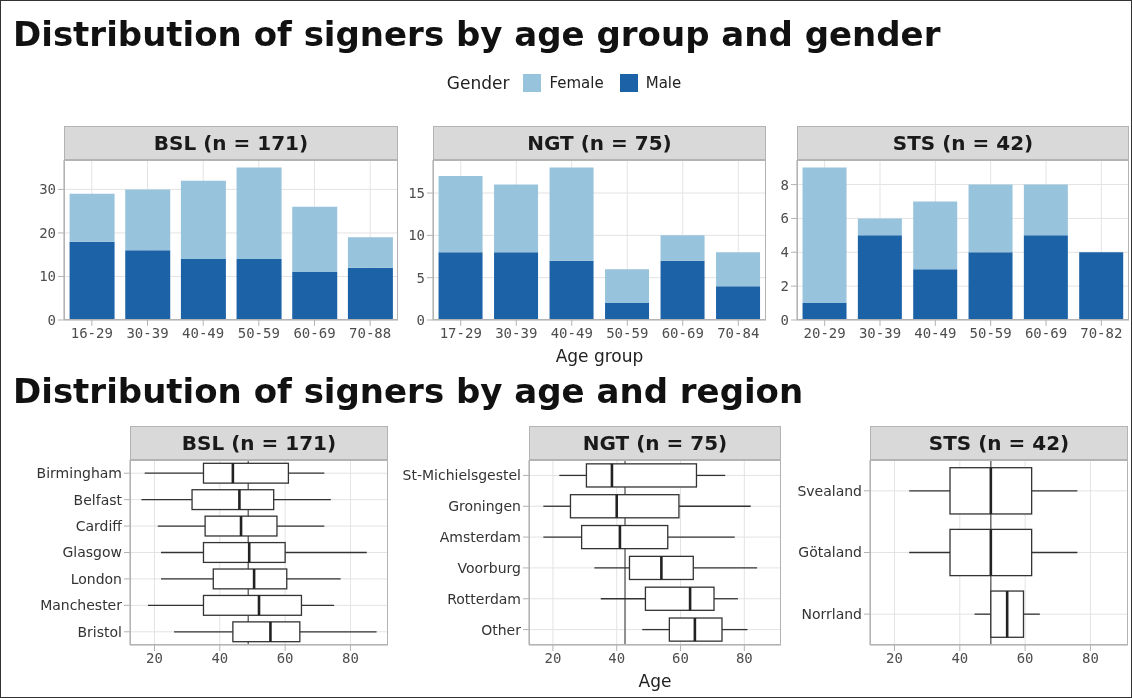 The height and width of the screenshot is (698, 1132). What do you see at coordinates (99, 631) in the screenshot?
I see `y-tick-label: Bristol` at bounding box center [99, 631].